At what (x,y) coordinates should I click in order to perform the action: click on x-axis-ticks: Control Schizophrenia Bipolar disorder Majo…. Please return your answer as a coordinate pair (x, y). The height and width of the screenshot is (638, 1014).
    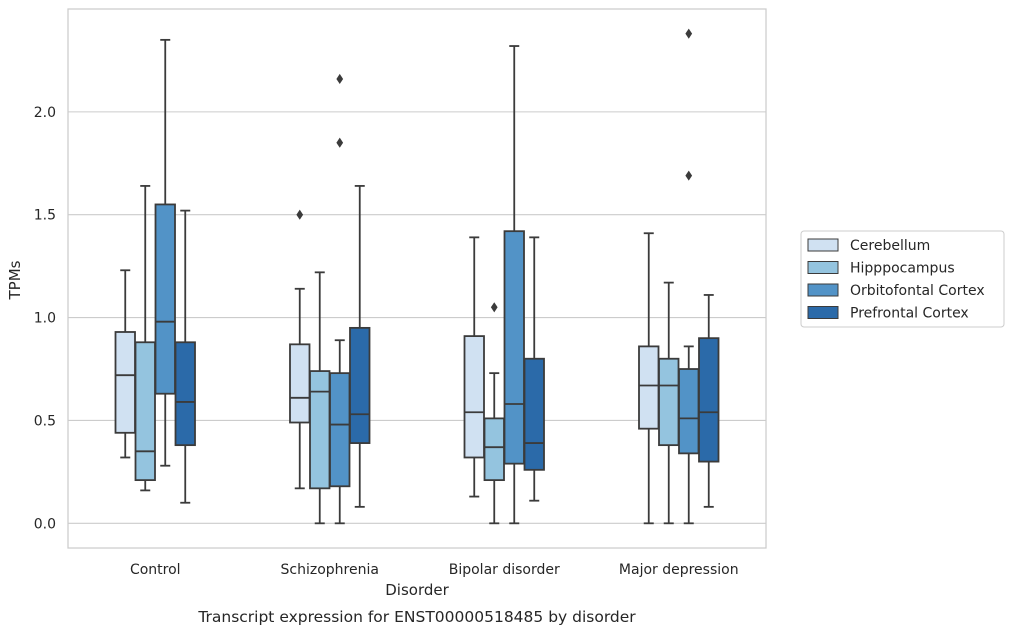
    Looking at the image, I should click on (434, 570).